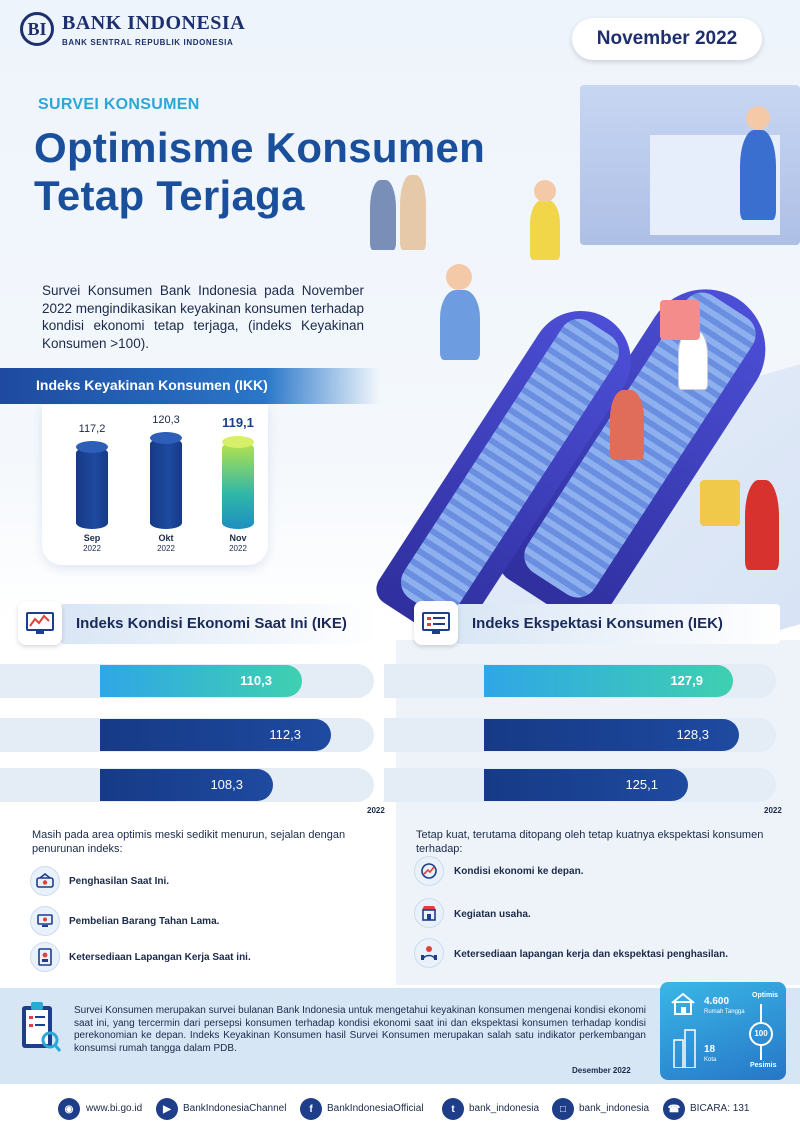  What do you see at coordinates (238, 482) in the screenshot?
I see `ikk-bar-nov` at bounding box center [238, 482].